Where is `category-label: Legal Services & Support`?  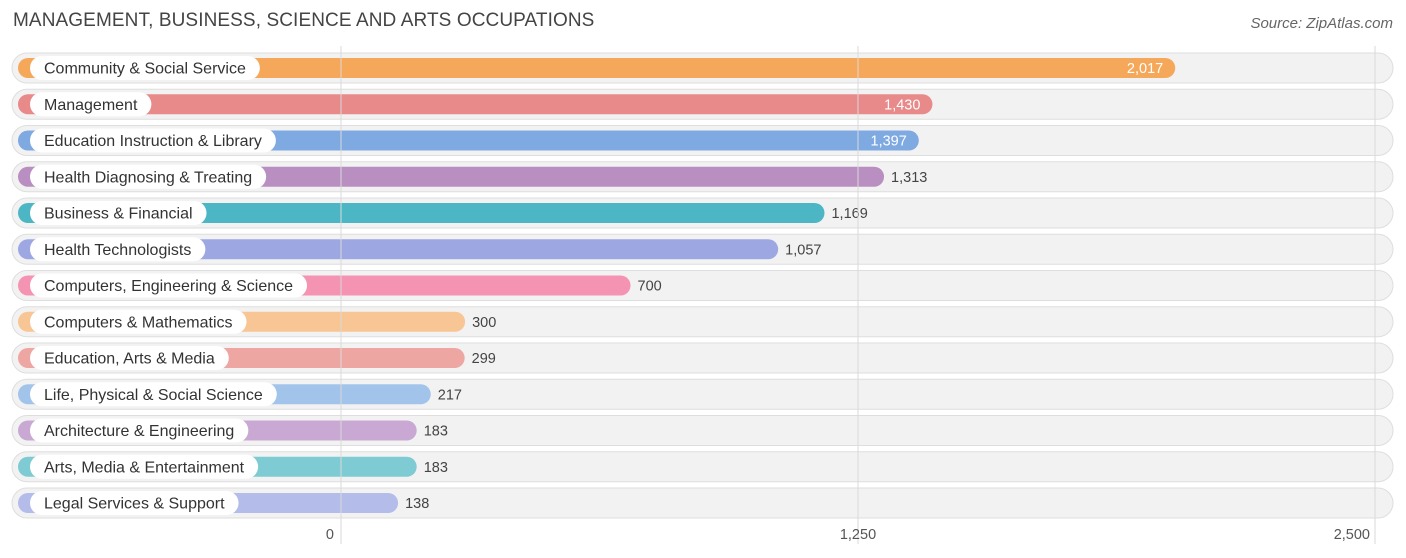 category-label: Legal Services & Support is located at coordinates (134, 504).